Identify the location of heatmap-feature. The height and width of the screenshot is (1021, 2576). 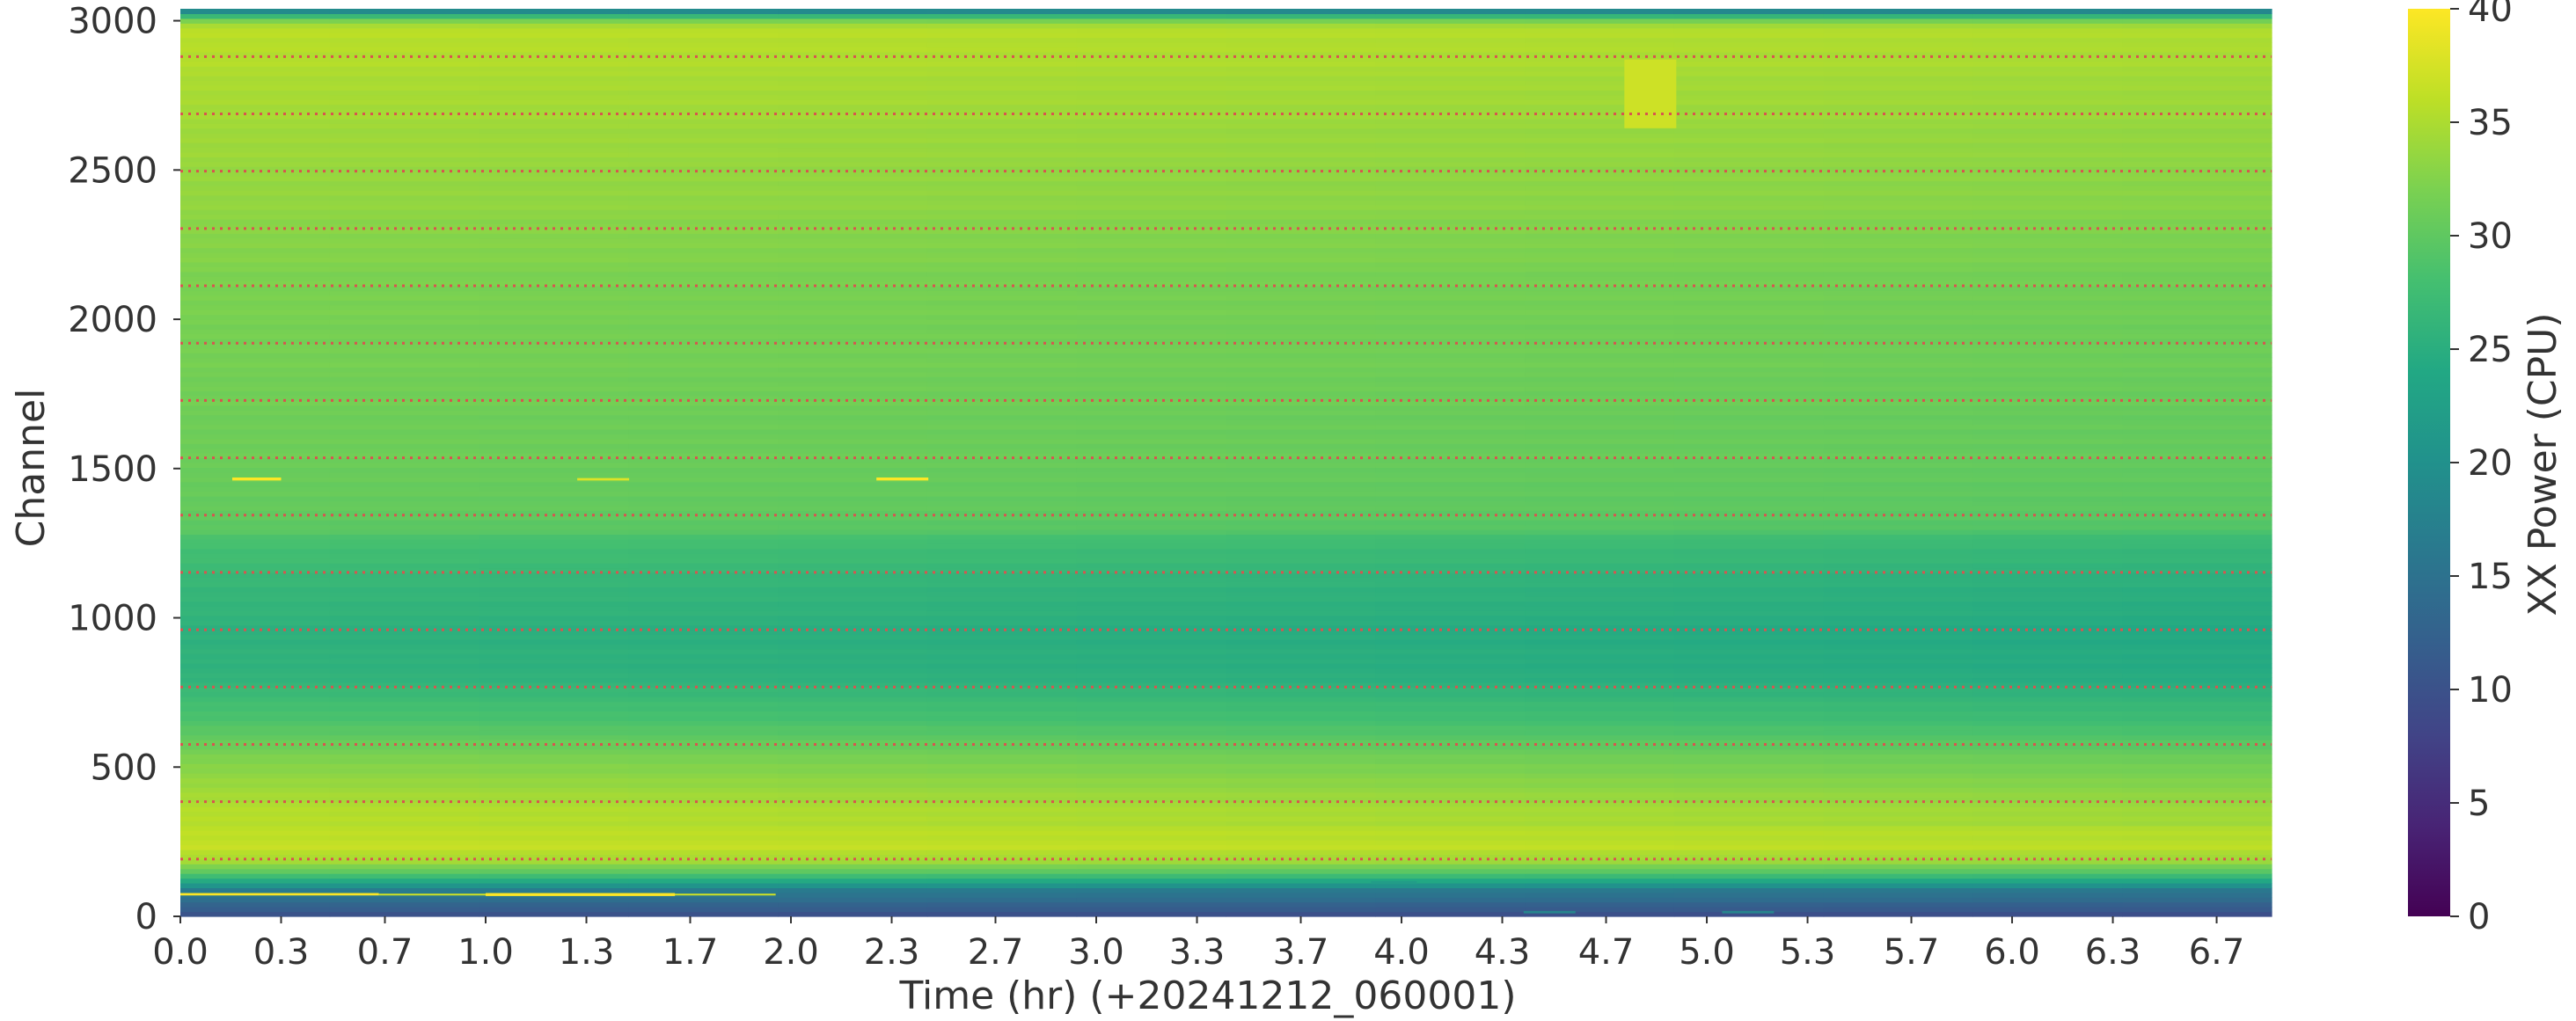
(1394, 882).